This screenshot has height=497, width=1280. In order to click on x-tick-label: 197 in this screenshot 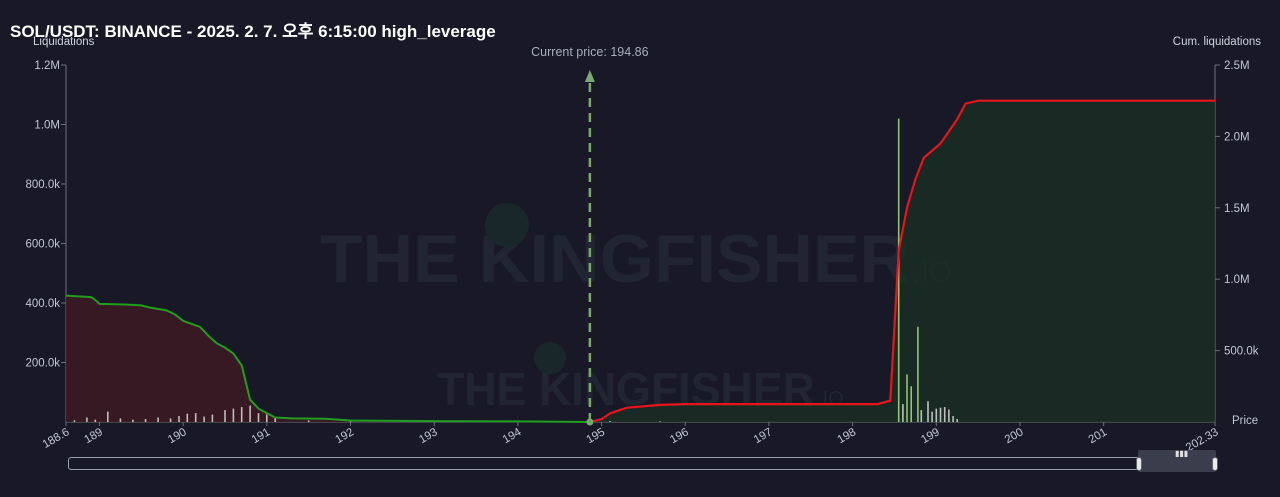, I will do `click(763, 436)`.